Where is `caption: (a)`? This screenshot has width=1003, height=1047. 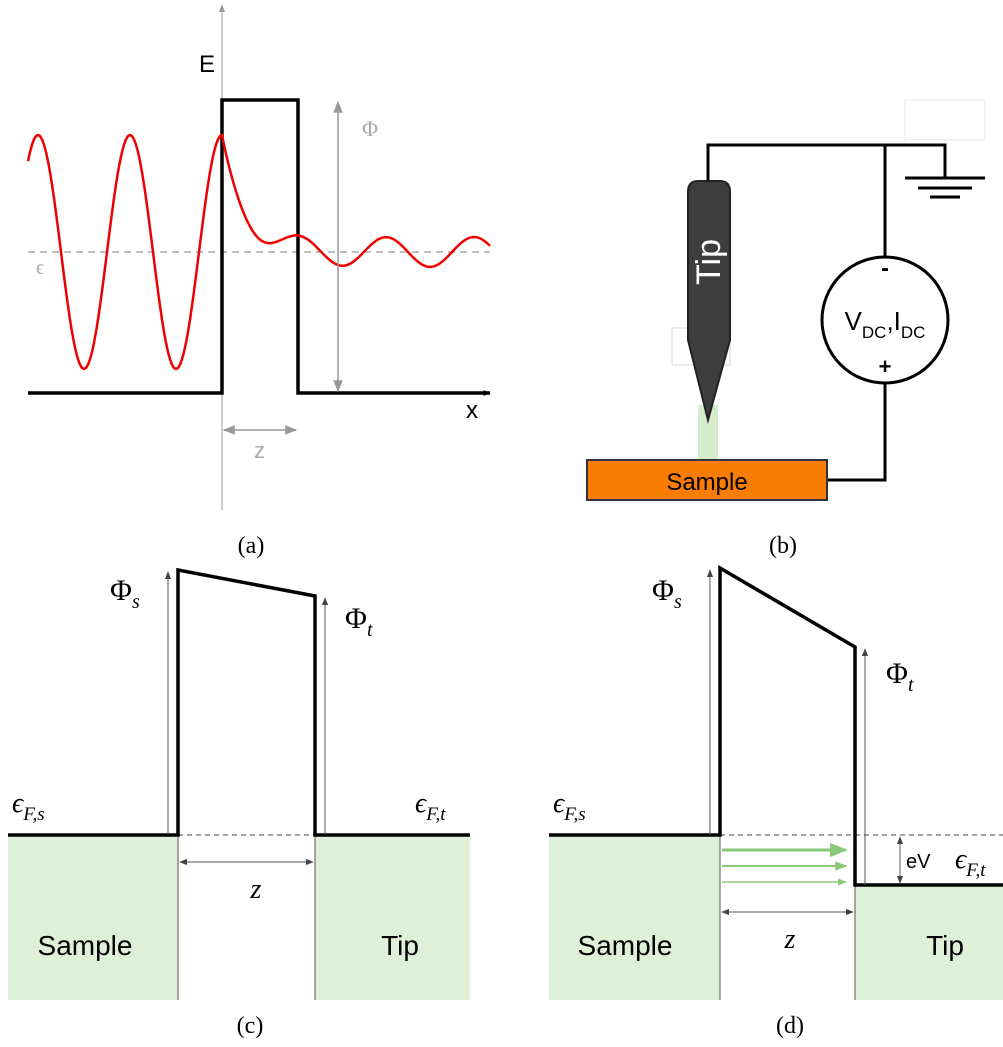 caption: (a) is located at coordinates (251, 546).